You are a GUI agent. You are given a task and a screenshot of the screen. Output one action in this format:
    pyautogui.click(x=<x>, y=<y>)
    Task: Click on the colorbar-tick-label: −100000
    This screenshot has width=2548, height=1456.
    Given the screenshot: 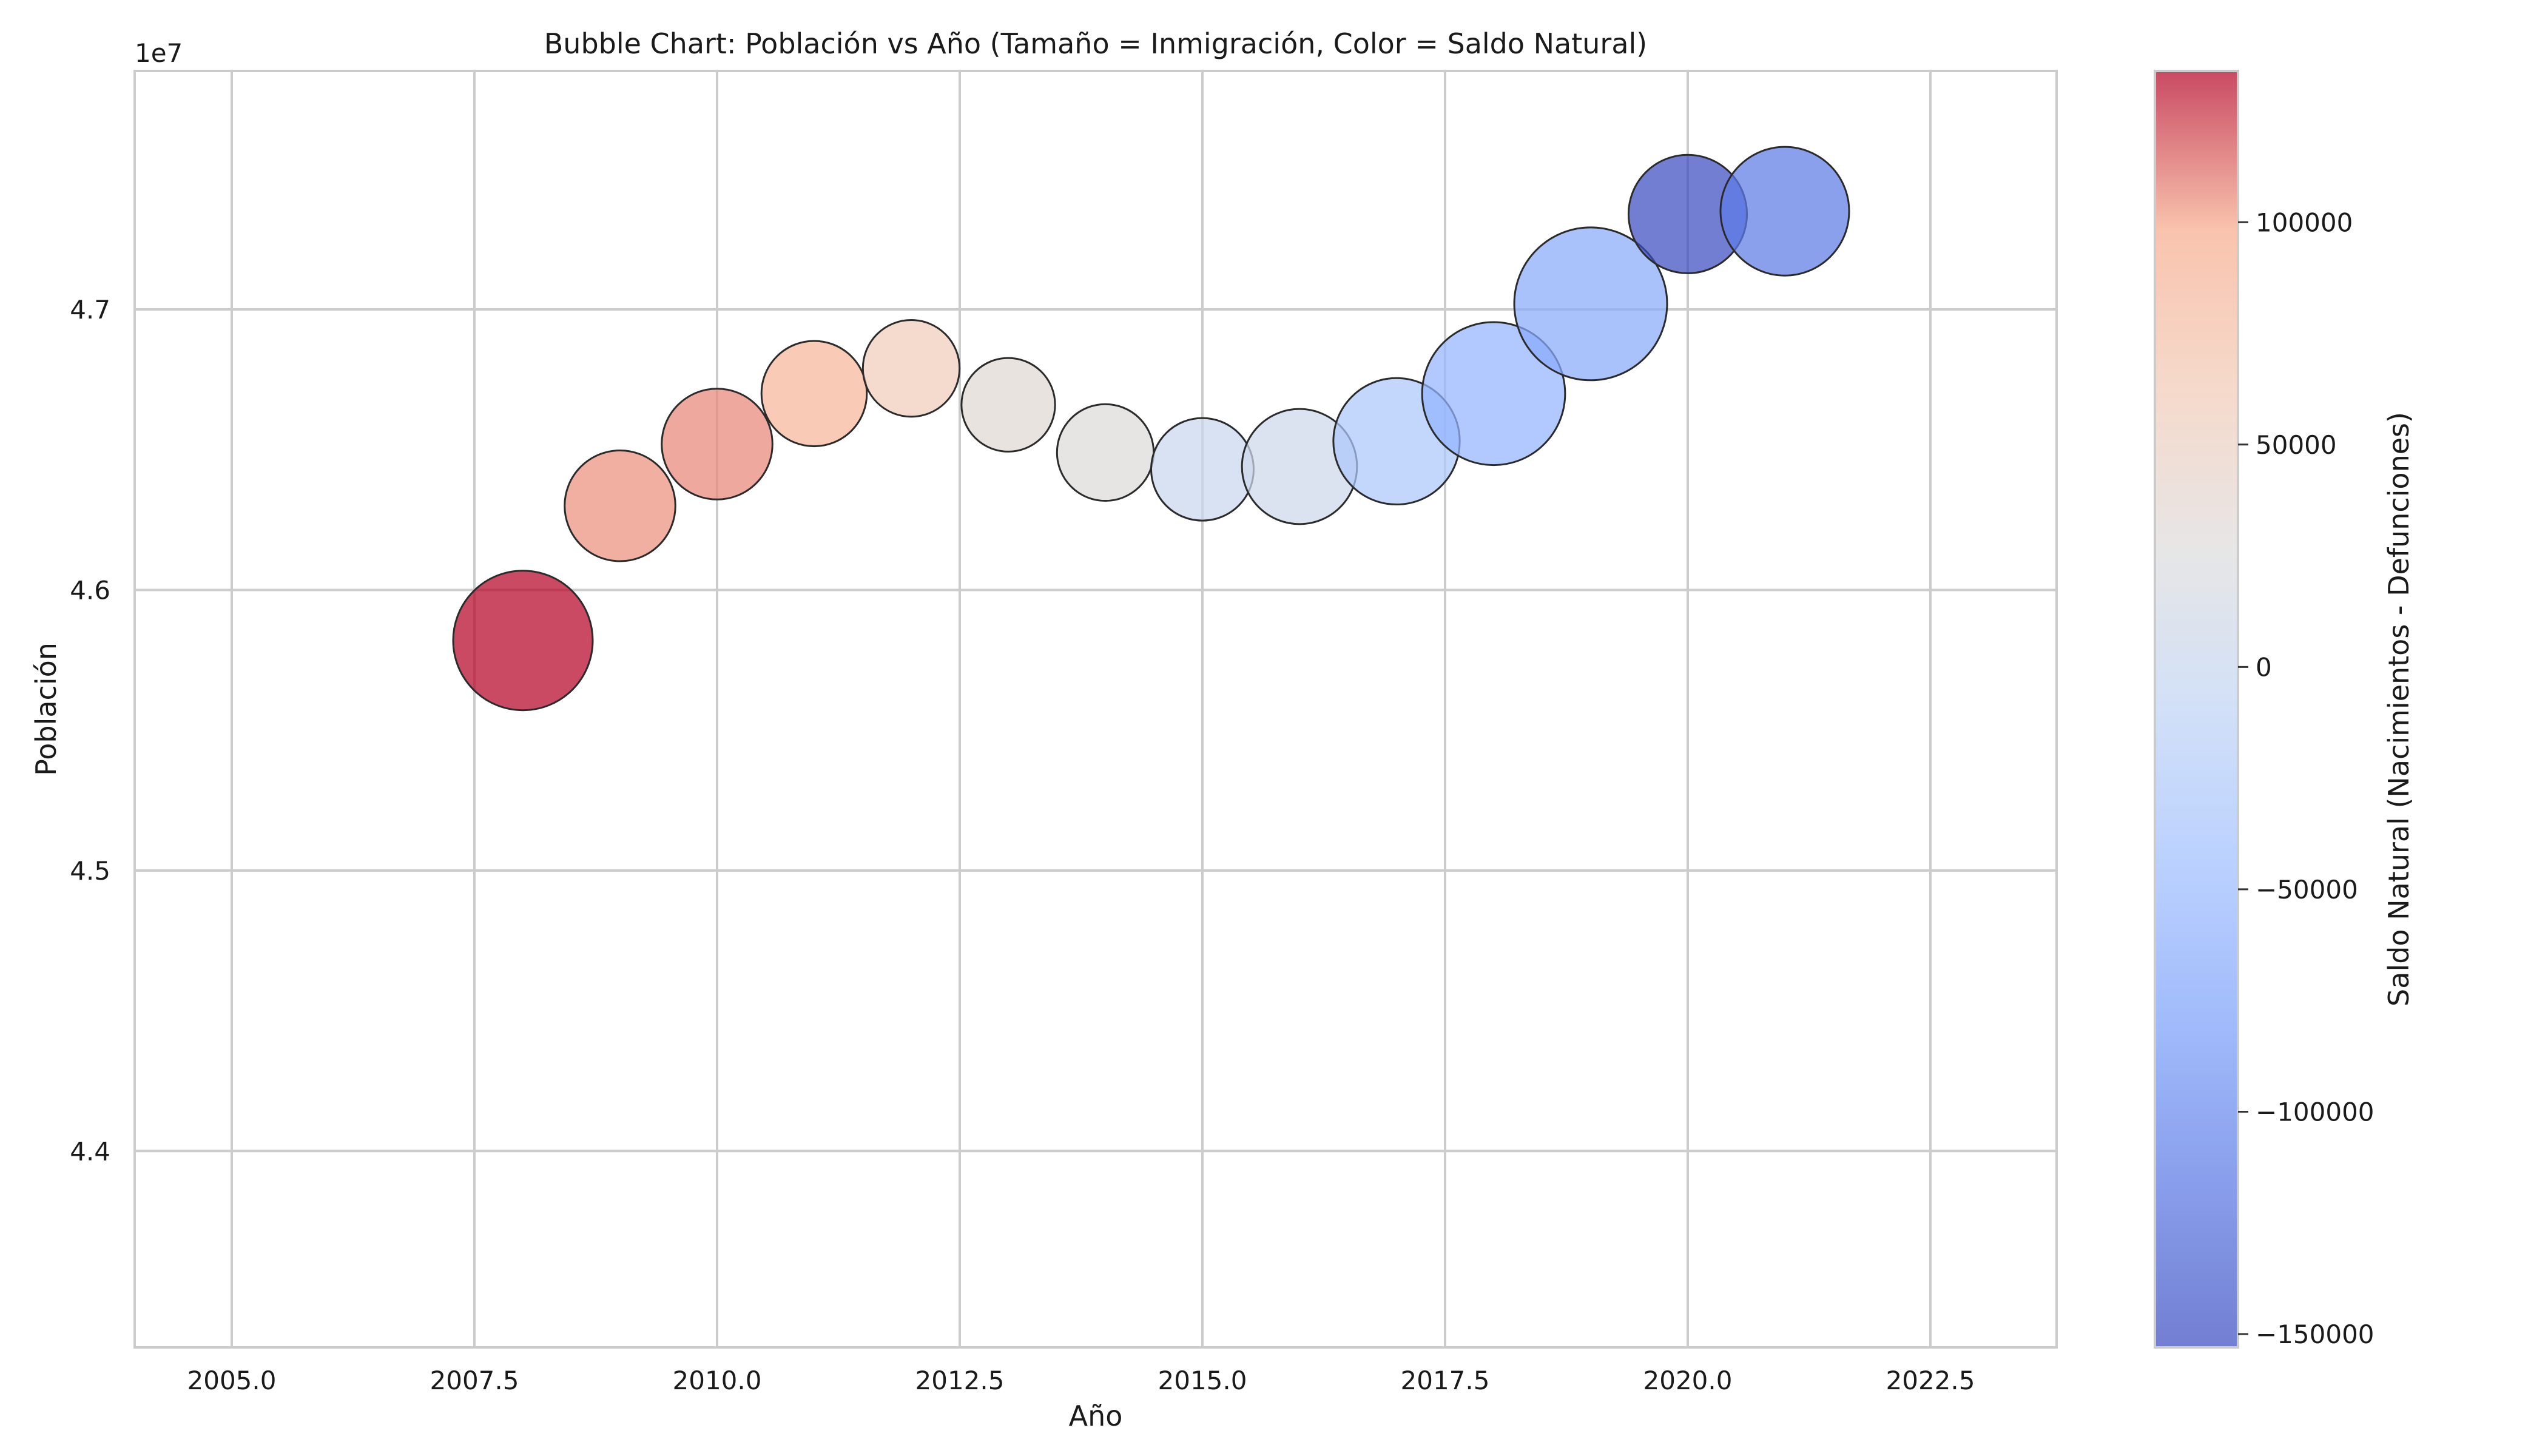 What is the action you would take?
    pyautogui.click(x=2315, y=1112)
    